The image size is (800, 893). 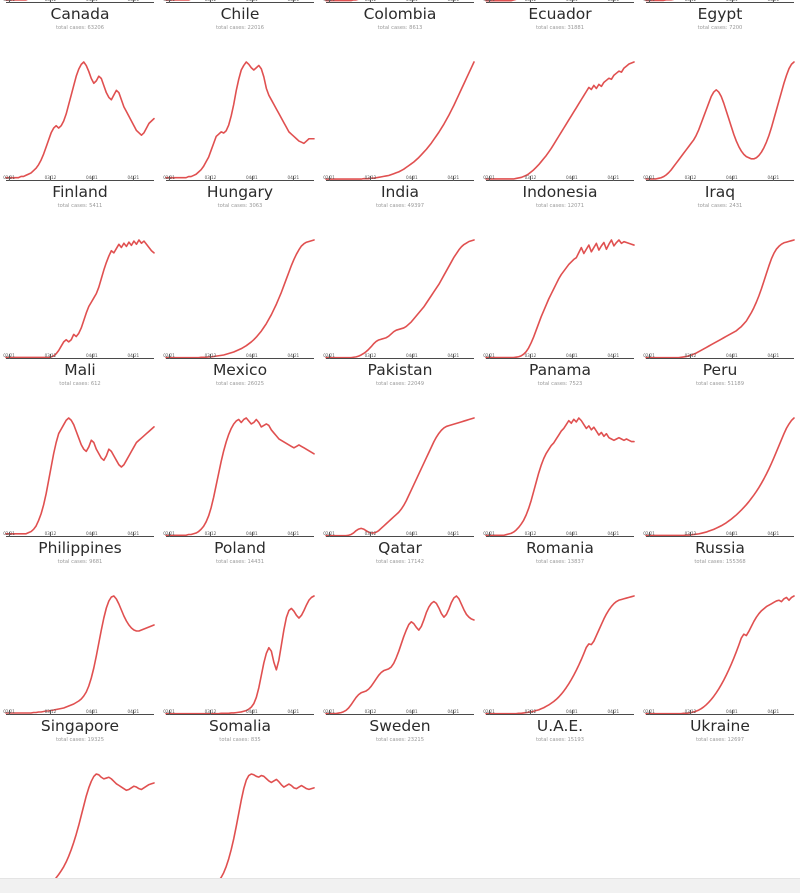 I want to click on total-cases-label: total cases: 63206, so click(x=80, y=28).